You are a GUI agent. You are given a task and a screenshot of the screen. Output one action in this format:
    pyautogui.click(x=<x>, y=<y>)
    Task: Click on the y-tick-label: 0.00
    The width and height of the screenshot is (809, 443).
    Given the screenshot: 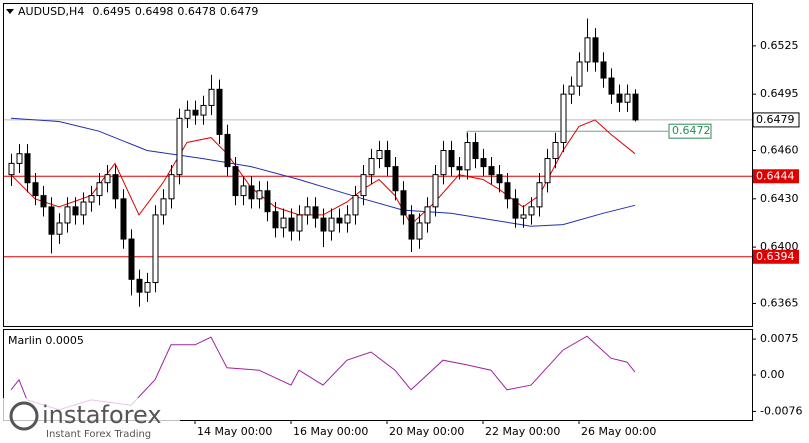 What is the action you would take?
    pyautogui.click(x=772, y=374)
    